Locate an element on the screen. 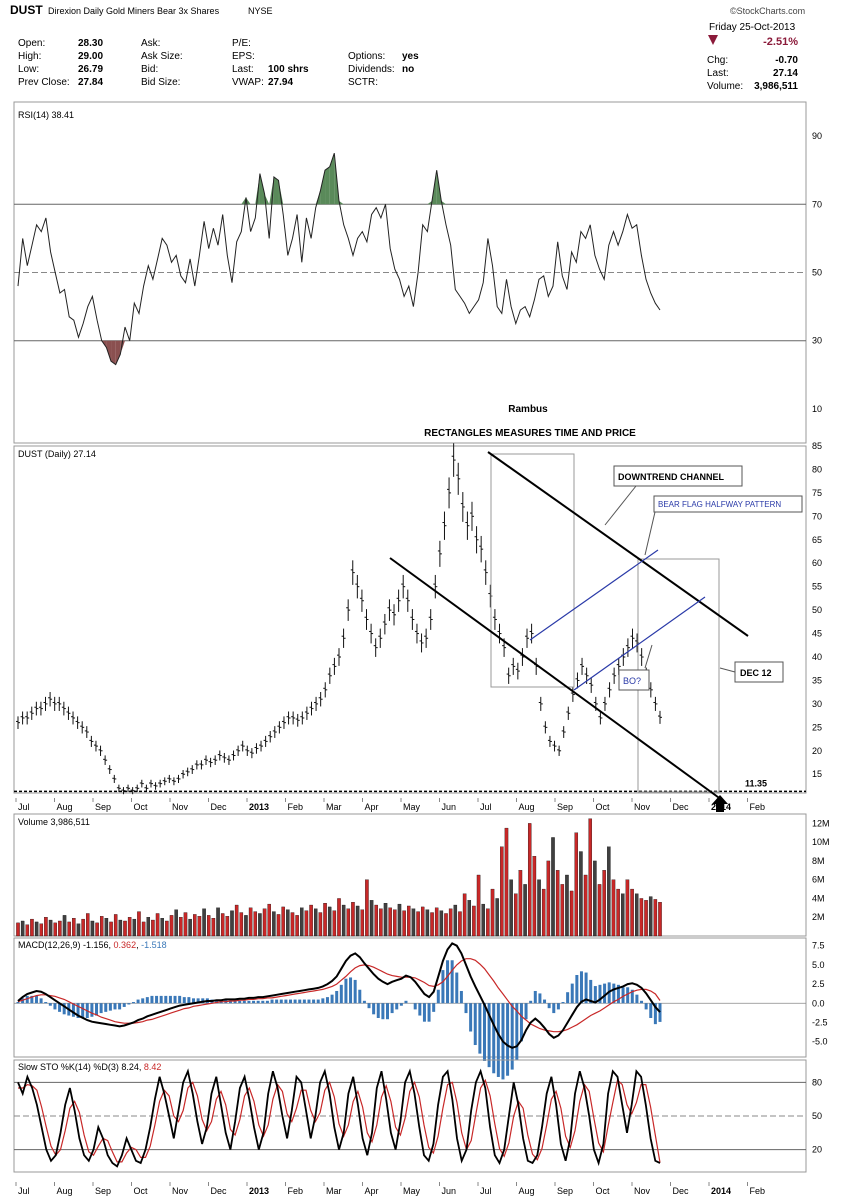  price-xaxis-xtick-label: 2014 is located at coordinates (721, 807).